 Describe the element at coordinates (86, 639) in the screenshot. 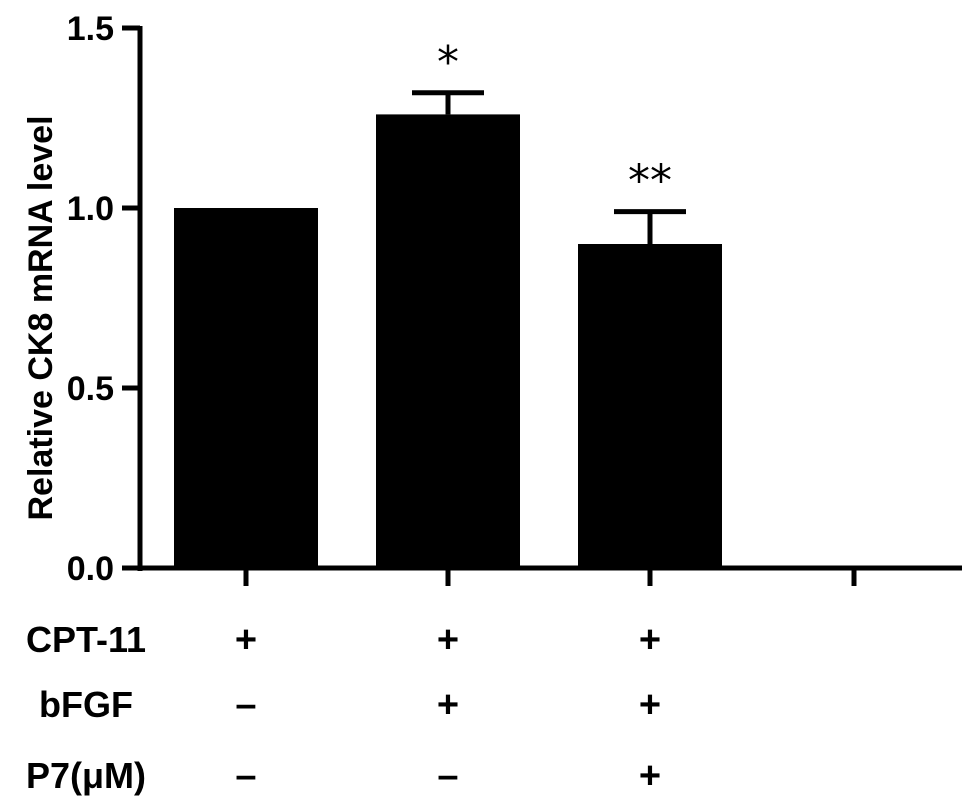

I see `condition-label: CPT-11` at that location.